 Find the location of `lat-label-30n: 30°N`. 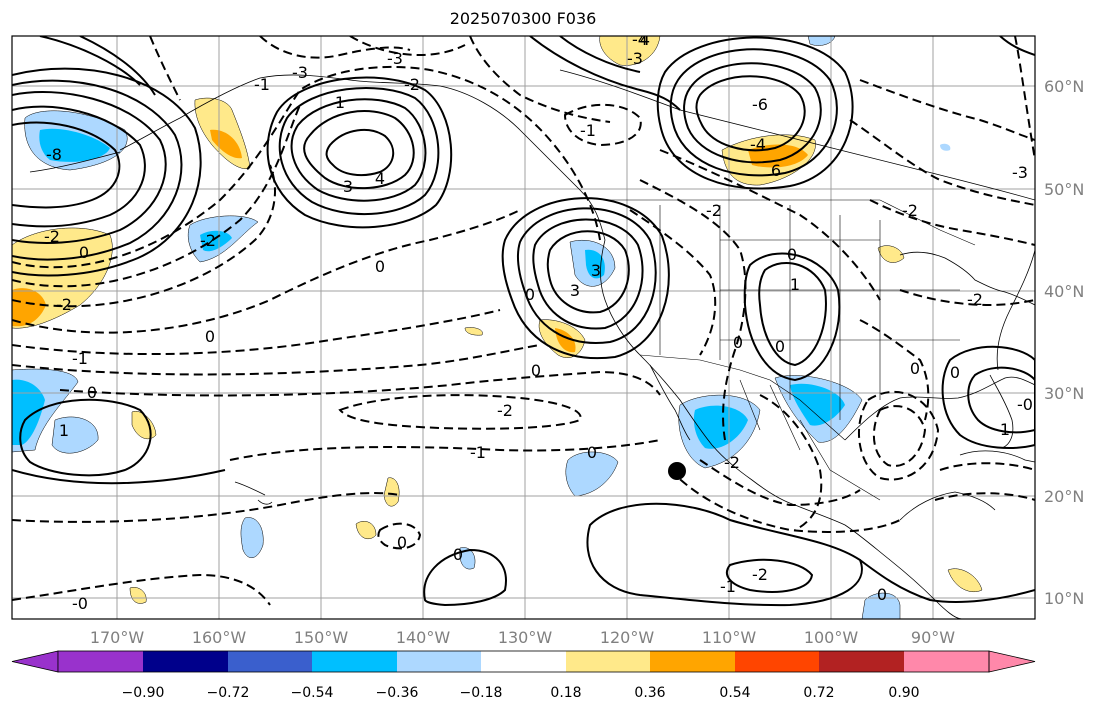

lat-label-30n: 30°N is located at coordinates (1064, 393).